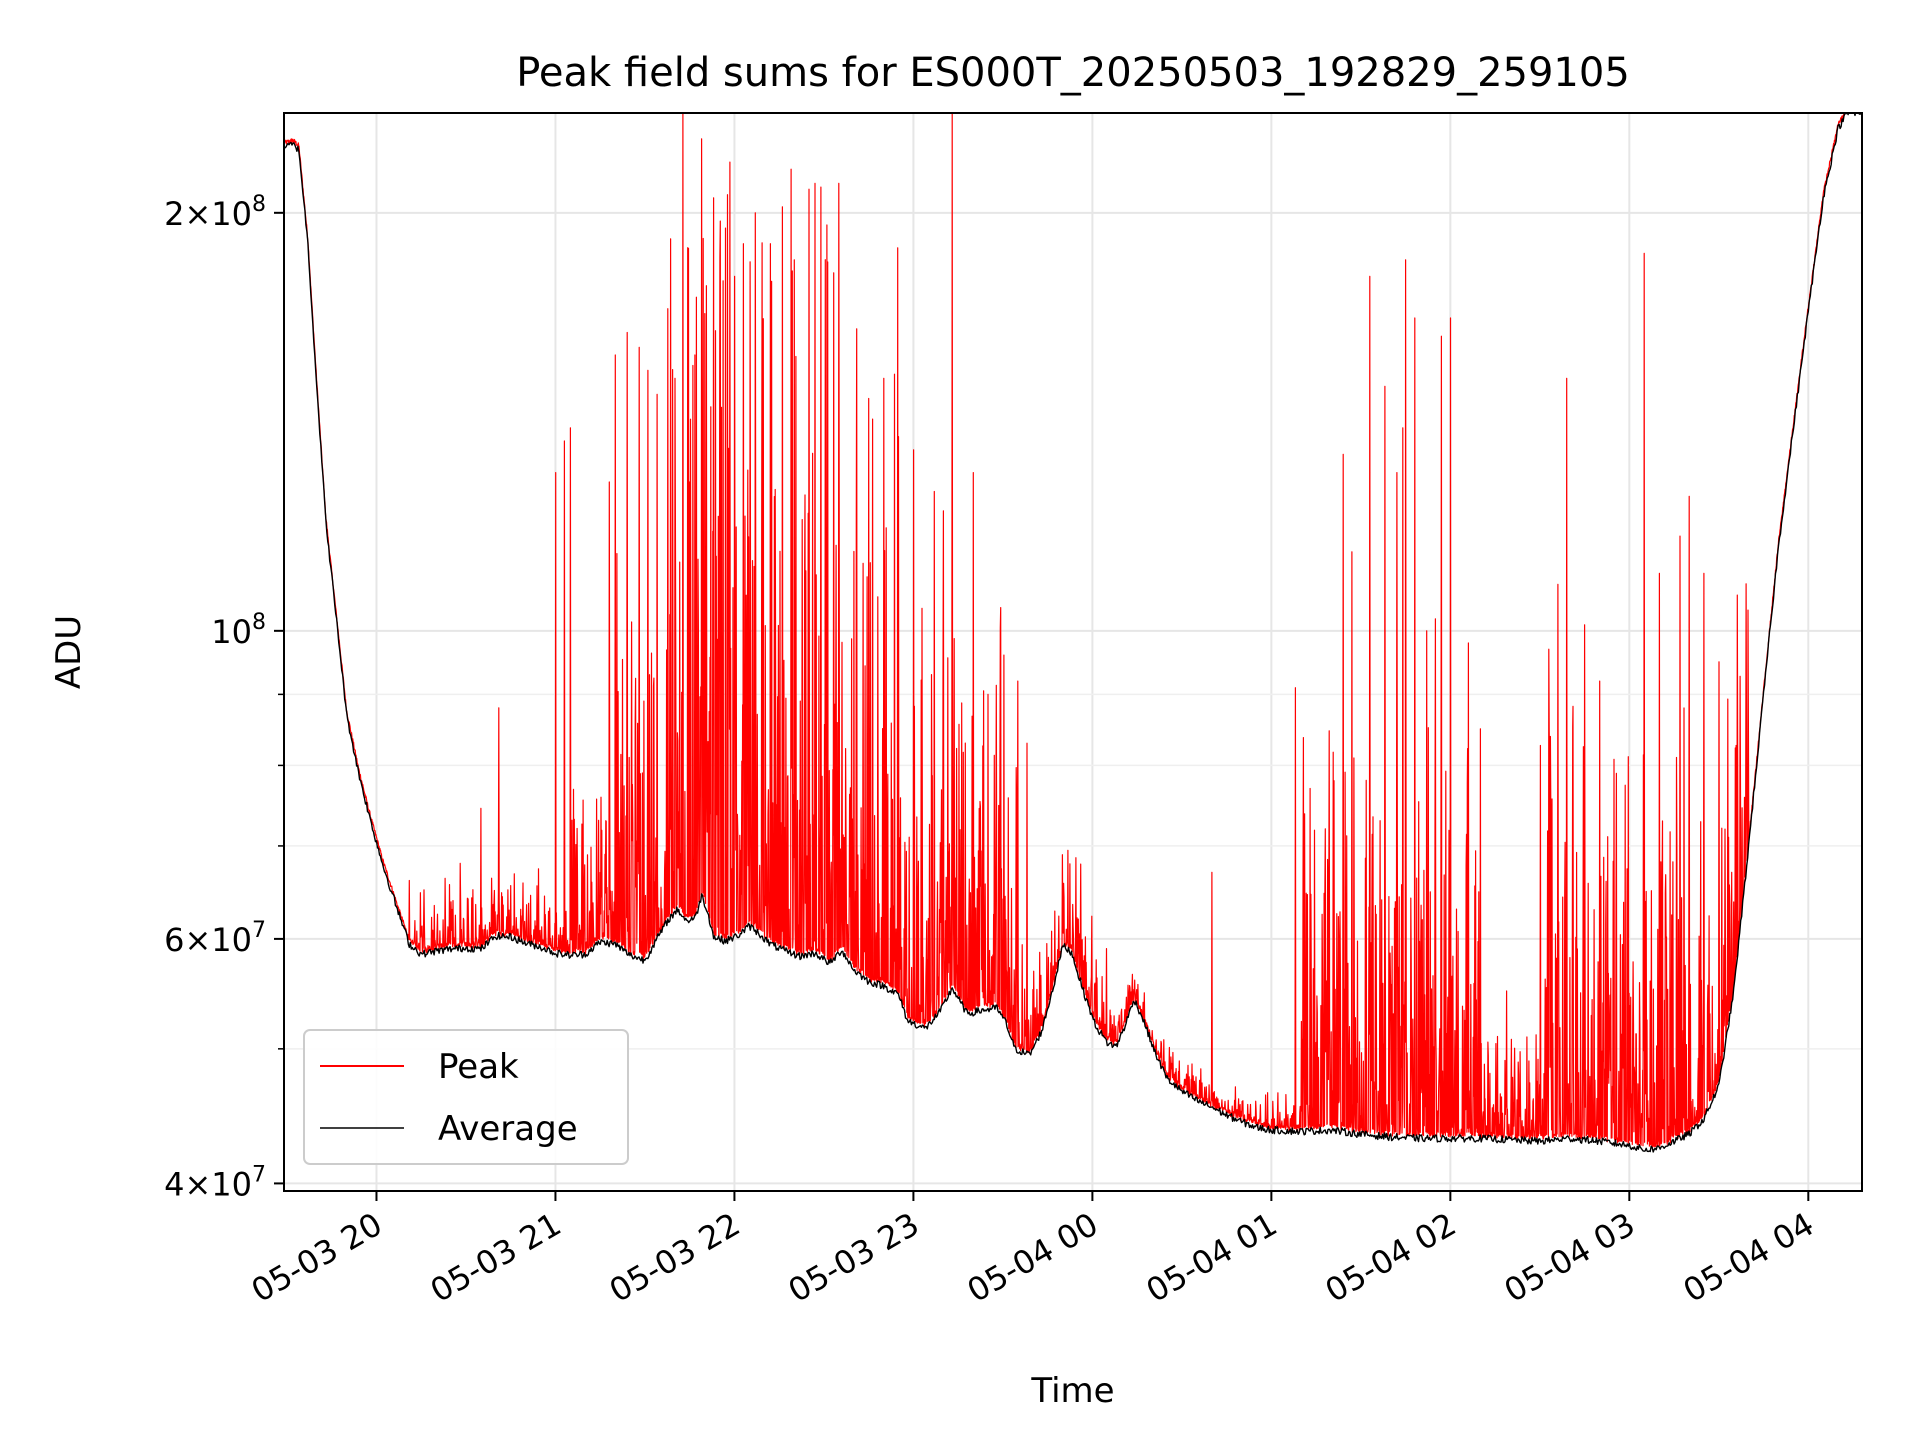 The height and width of the screenshot is (1440, 1920). I want to click on y-tick-label: 4×107, so click(215, 1182).